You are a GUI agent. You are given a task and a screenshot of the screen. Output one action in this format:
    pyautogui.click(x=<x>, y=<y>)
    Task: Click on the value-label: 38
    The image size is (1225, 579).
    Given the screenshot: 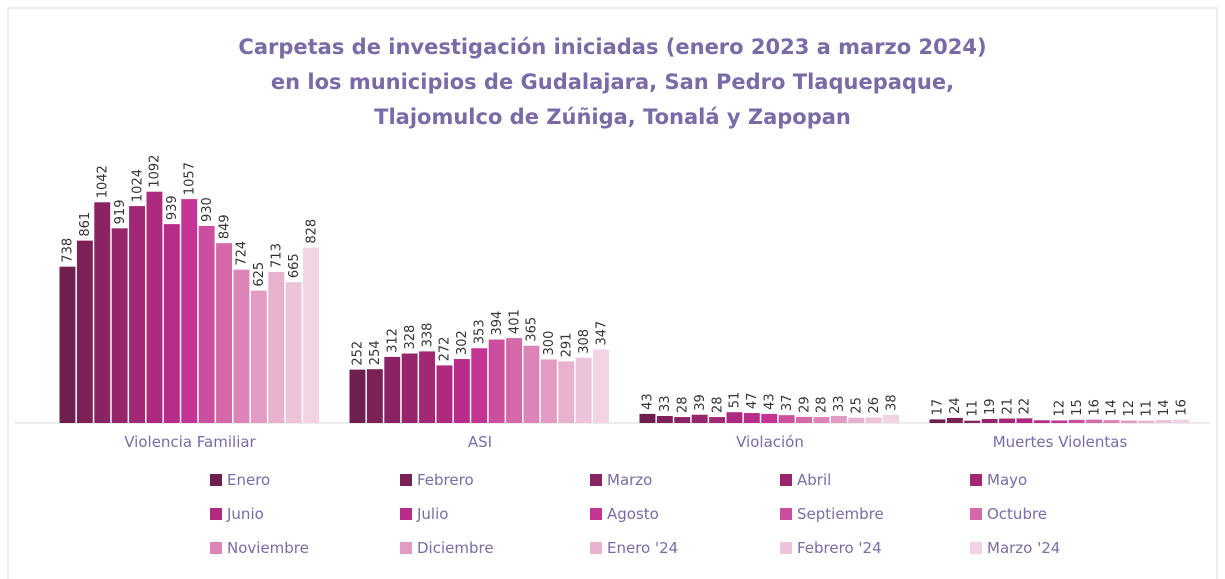 What is the action you would take?
    pyautogui.click(x=891, y=402)
    